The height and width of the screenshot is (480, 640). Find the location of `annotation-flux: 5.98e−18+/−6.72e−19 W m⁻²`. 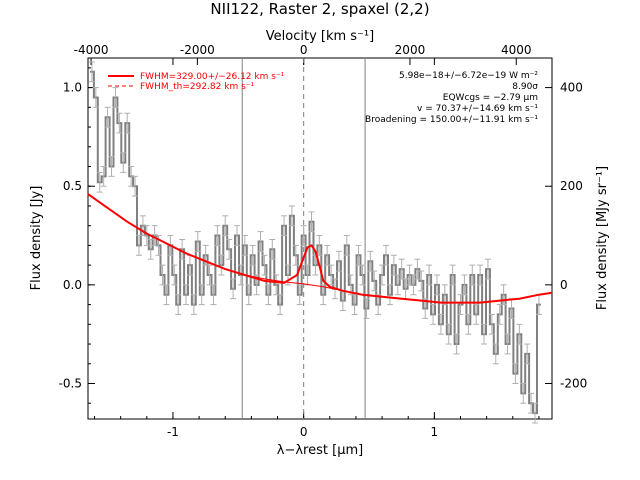

annotation-flux: 5.98e−18+/−6.72e−19 W m⁻² is located at coordinates (468, 76).